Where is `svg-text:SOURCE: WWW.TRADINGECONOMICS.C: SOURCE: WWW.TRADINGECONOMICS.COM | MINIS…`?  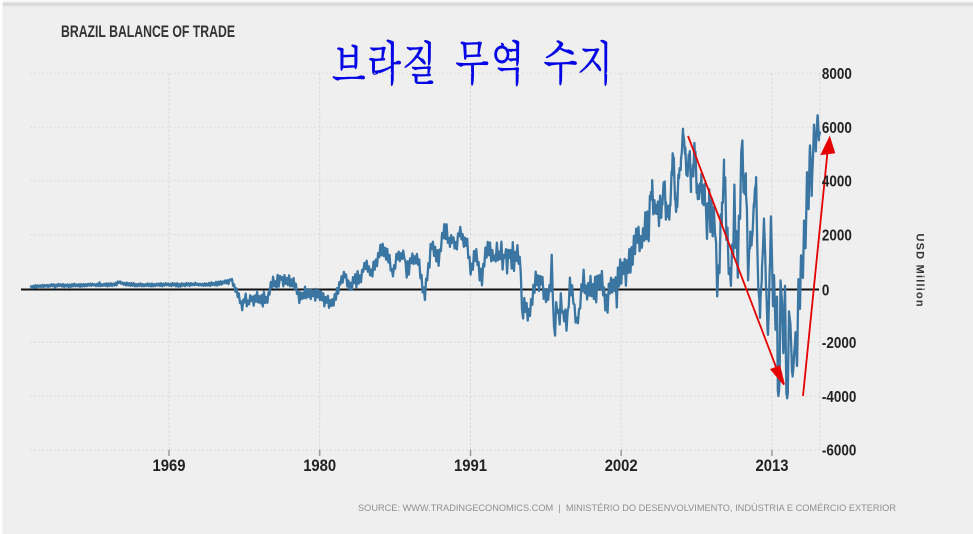 svg-text:SOURCE: WWW.TRADINGECONOMICS.C: SOURCE: WWW.TRADINGECONOMICS.COM | MINIS… is located at coordinates (627, 508).